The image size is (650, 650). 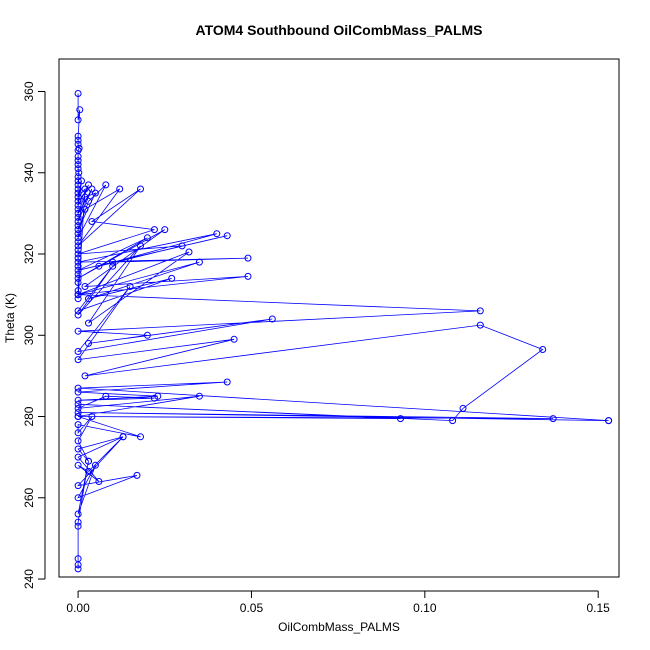 What do you see at coordinates (339, 30) in the screenshot?
I see `chart-title: ATOM4 Southbound OilCombMass_PALMS` at bounding box center [339, 30].